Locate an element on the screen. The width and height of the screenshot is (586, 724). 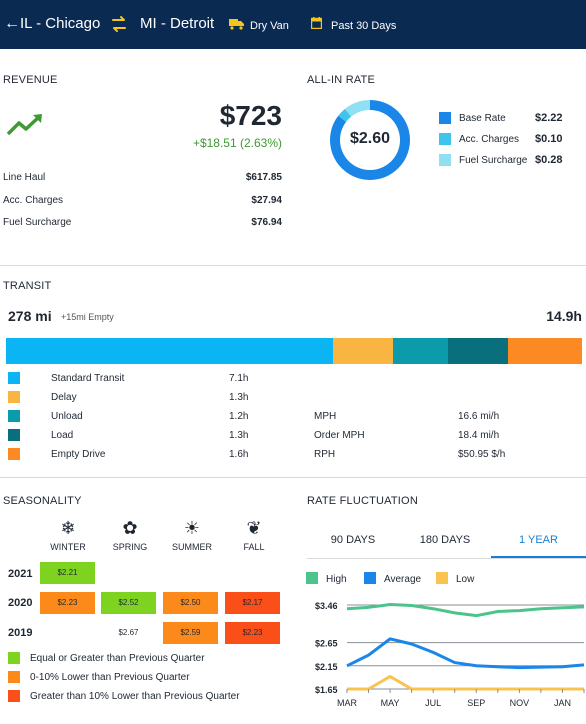
cell-2021-fall is located at coordinates (252, 573).